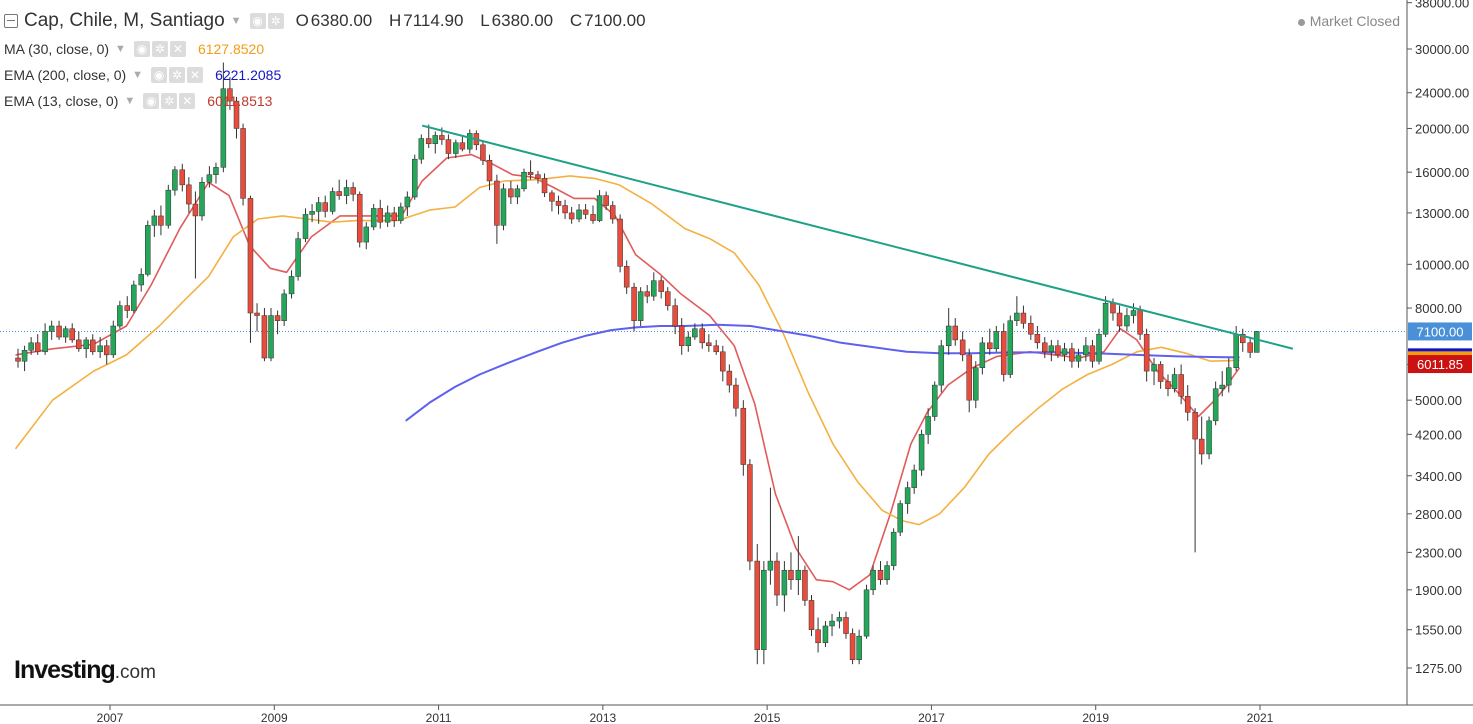 This screenshot has width=1473, height=724. I want to click on price-label-text: 6011.85, so click(1440, 364).